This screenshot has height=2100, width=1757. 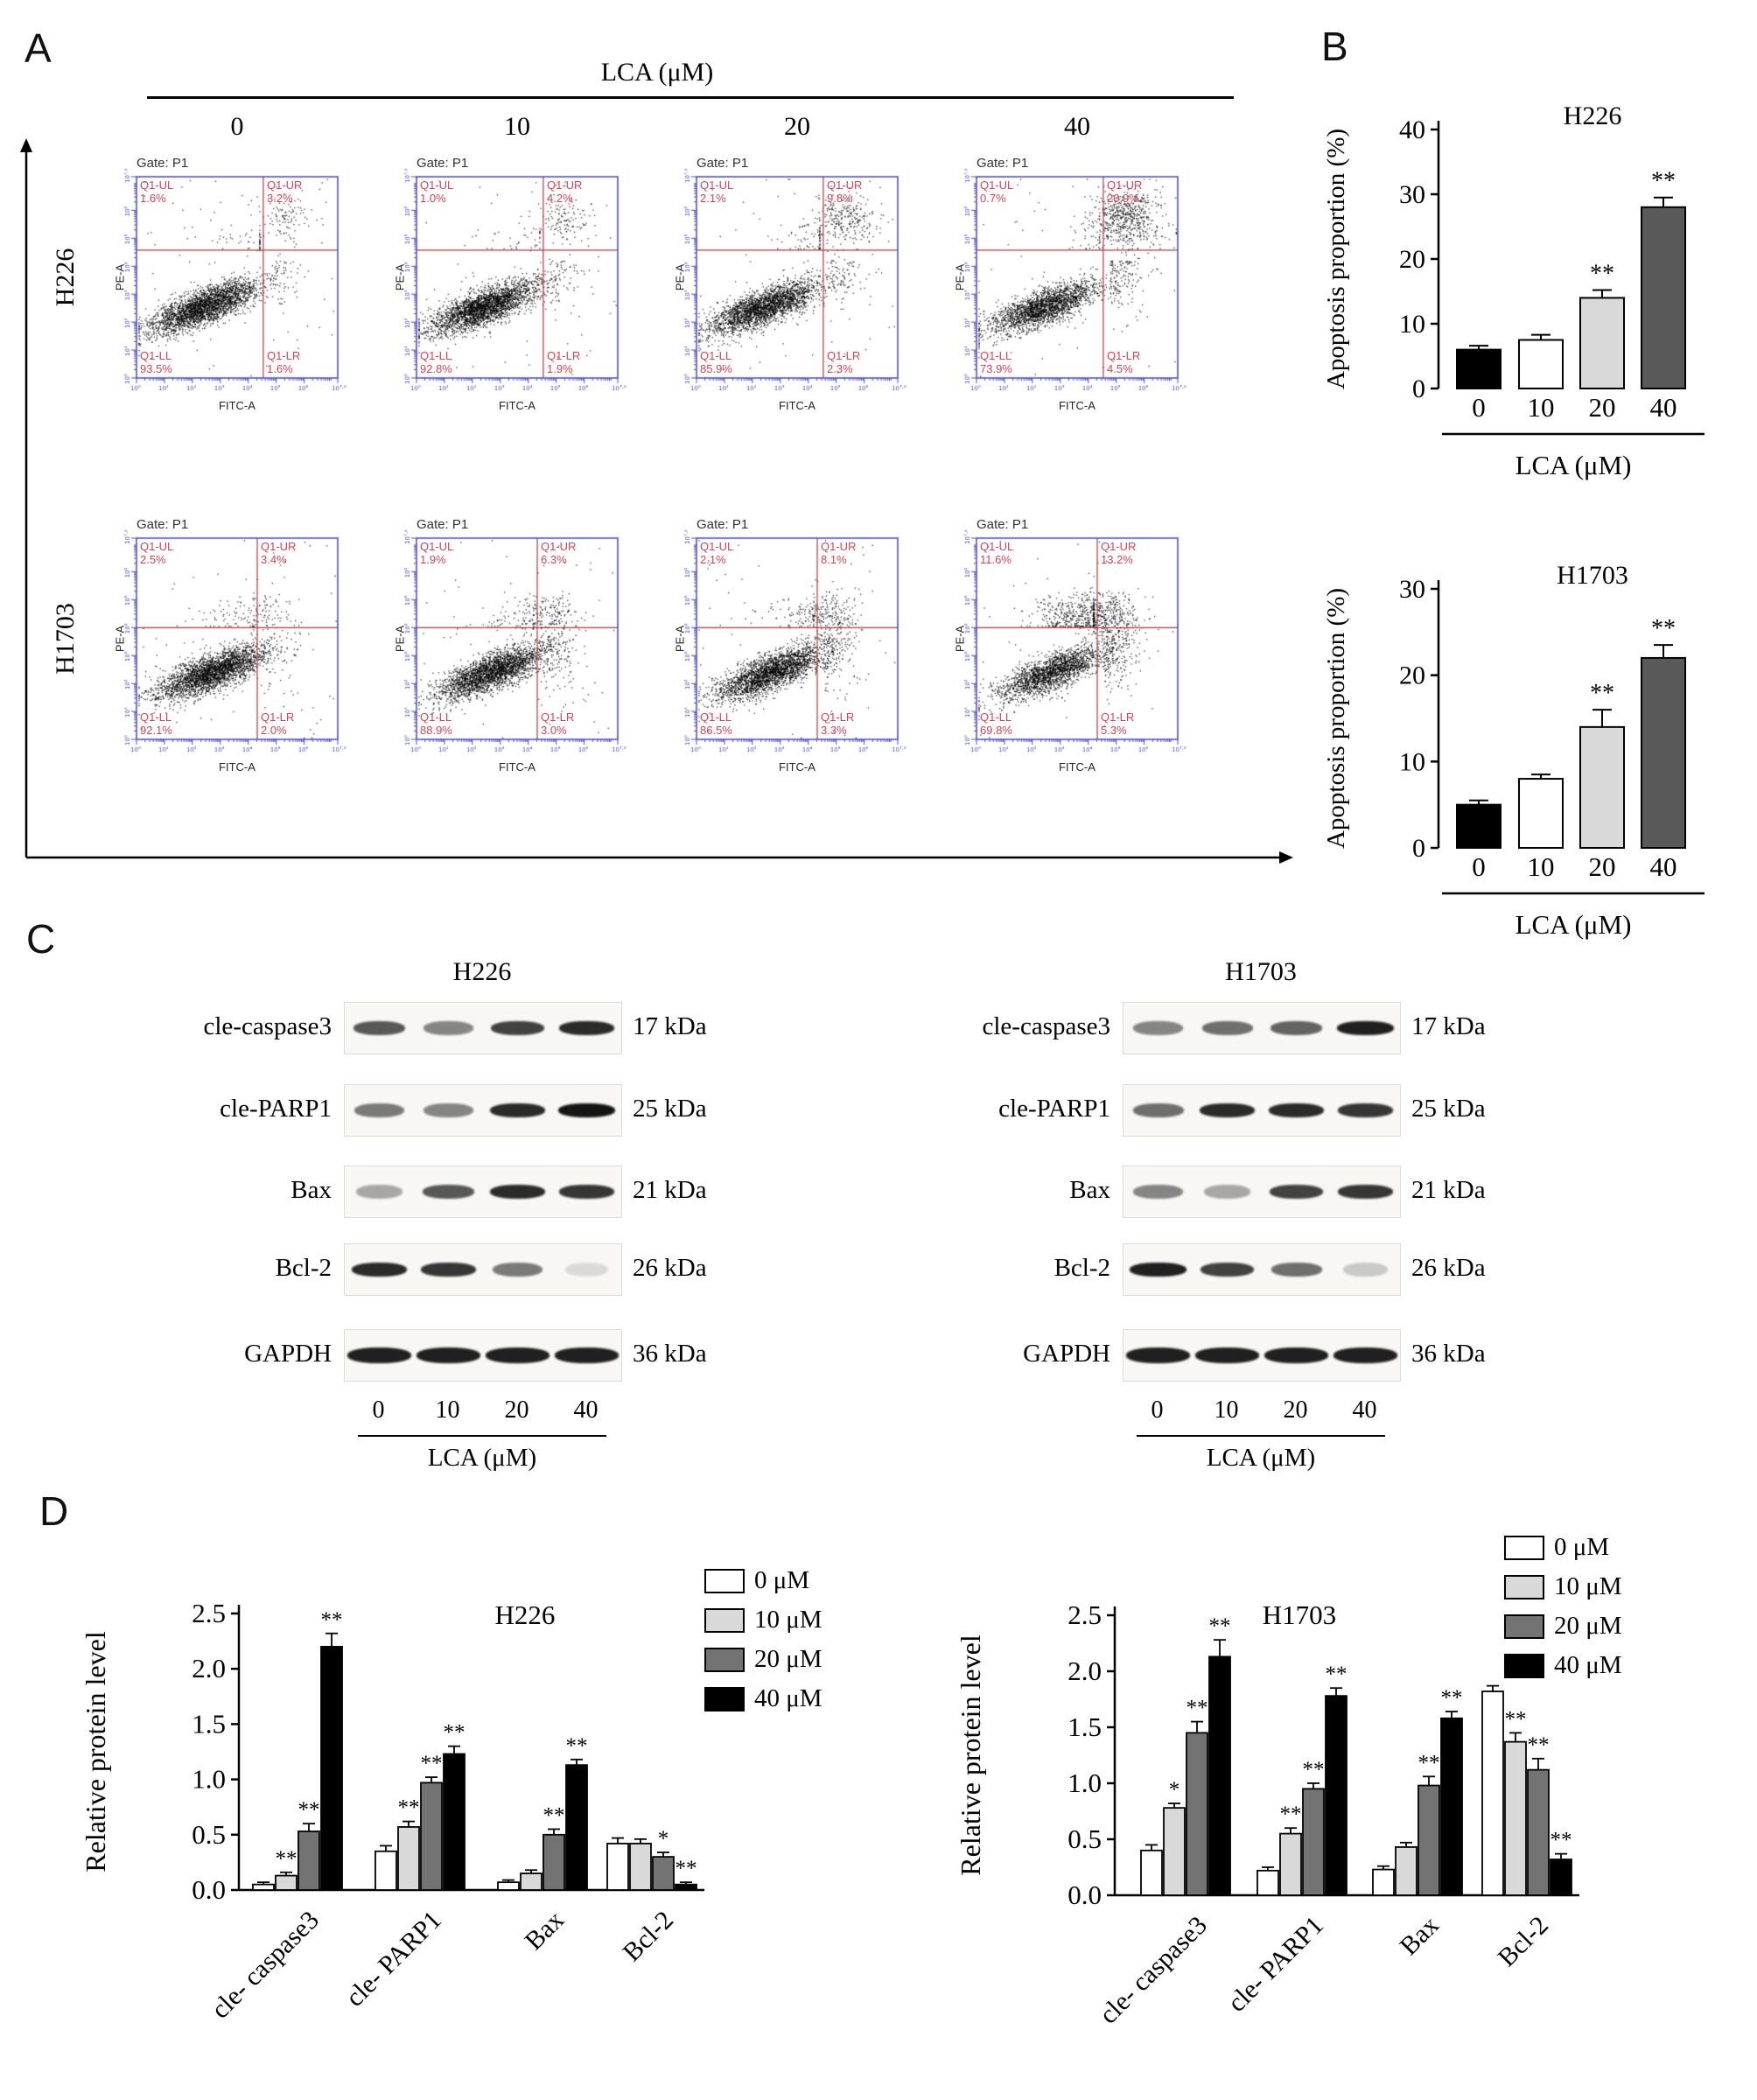 I want to click on chart-title: H1703, so click(x=1299, y=1615).